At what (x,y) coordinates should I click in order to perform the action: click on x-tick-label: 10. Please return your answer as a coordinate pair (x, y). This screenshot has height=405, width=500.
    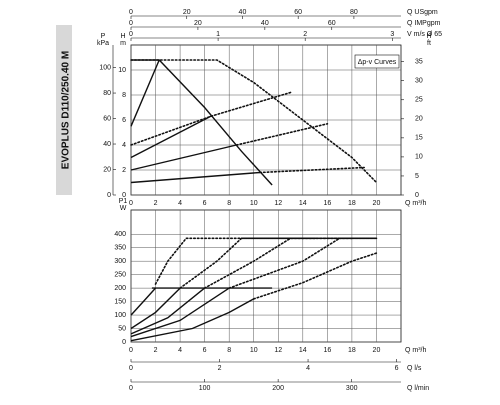
    Looking at the image, I should click on (254, 350).